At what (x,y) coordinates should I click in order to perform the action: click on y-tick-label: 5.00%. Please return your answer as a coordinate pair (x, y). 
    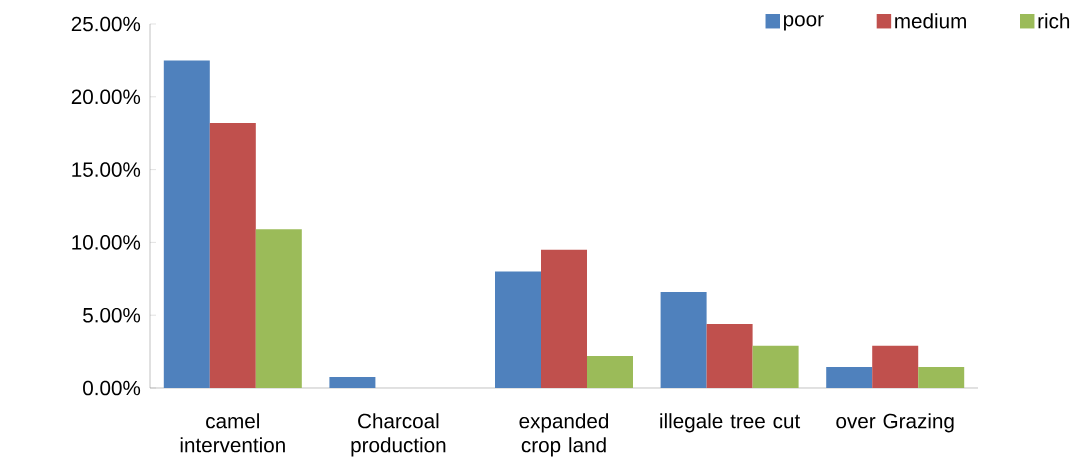
    Looking at the image, I should click on (112, 315).